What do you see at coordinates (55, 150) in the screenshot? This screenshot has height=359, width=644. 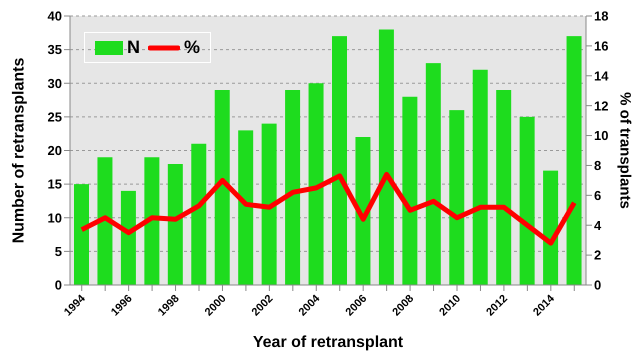 I see `y-tick-label: 20` at bounding box center [55, 150].